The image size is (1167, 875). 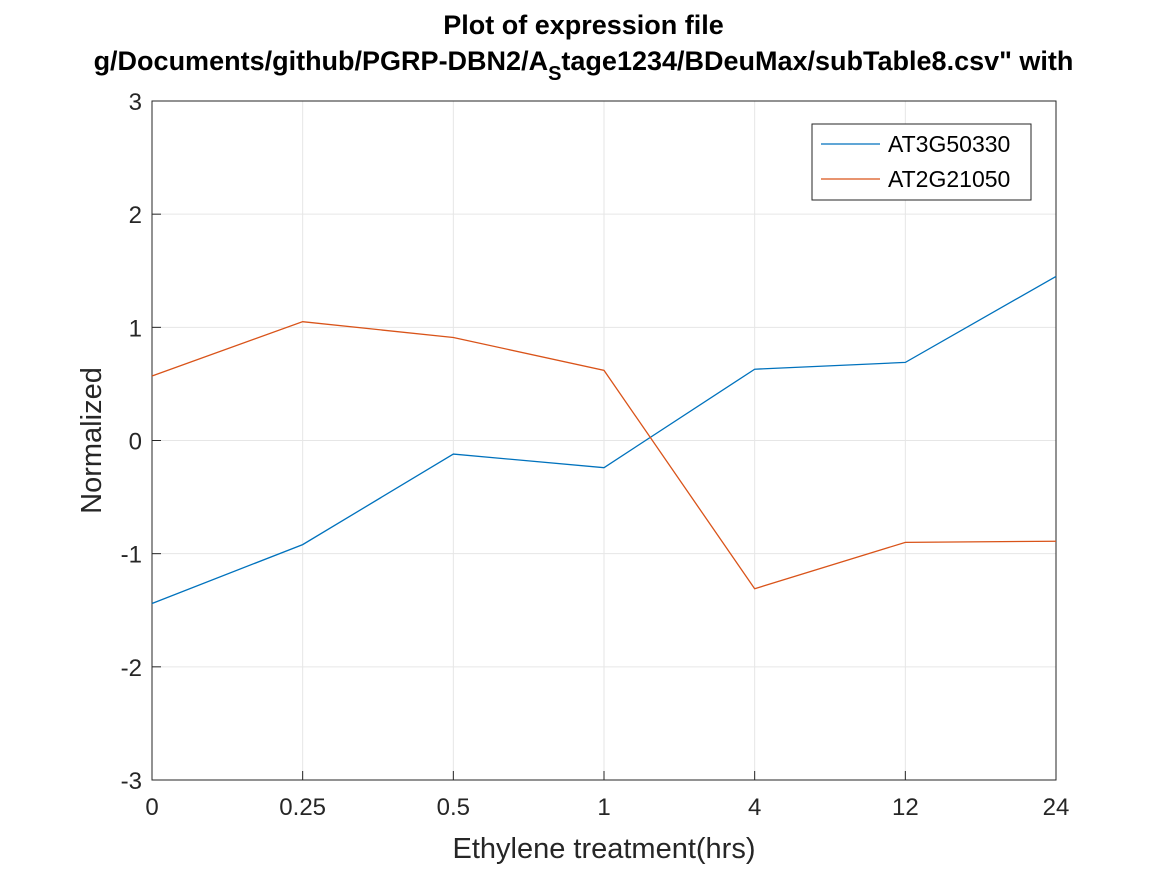 What do you see at coordinates (905, 807) in the screenshot?
I see `x-tick-label: 12` at bounding box center [905, 807].